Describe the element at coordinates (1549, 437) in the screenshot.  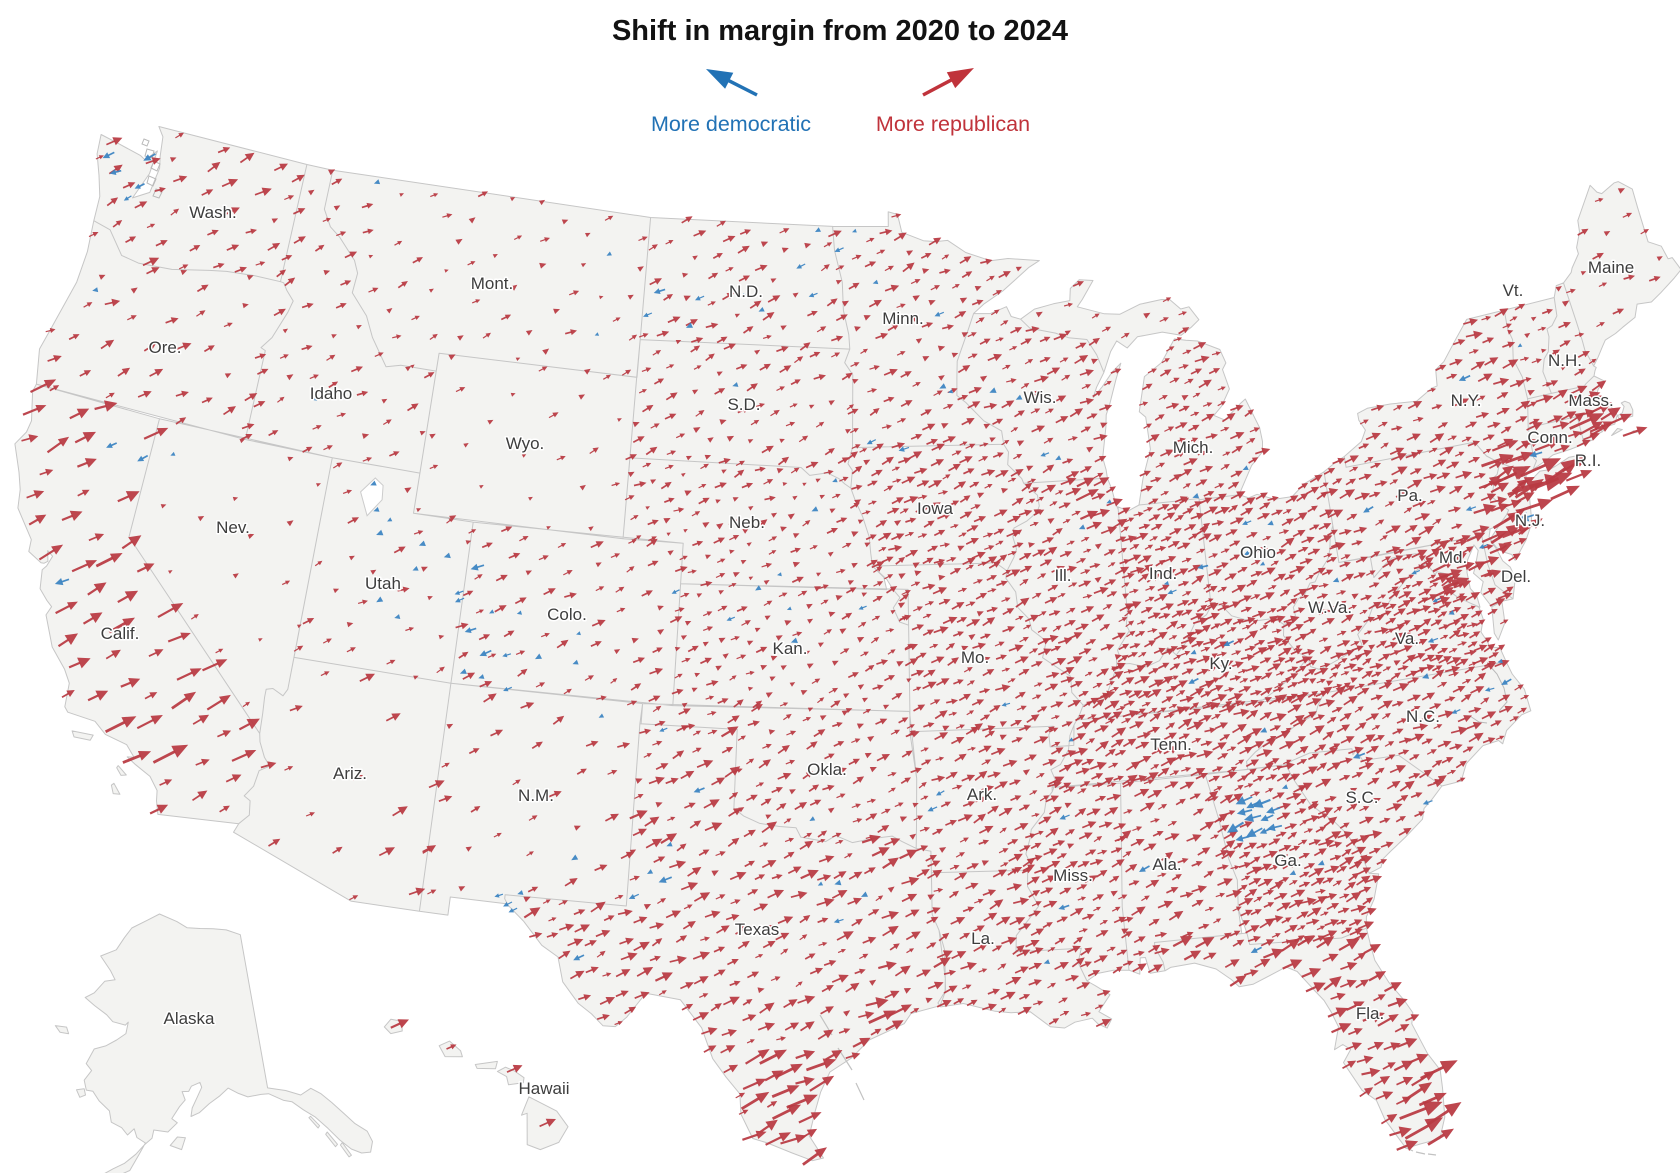
I see `svg-text: Conn.` at that location.